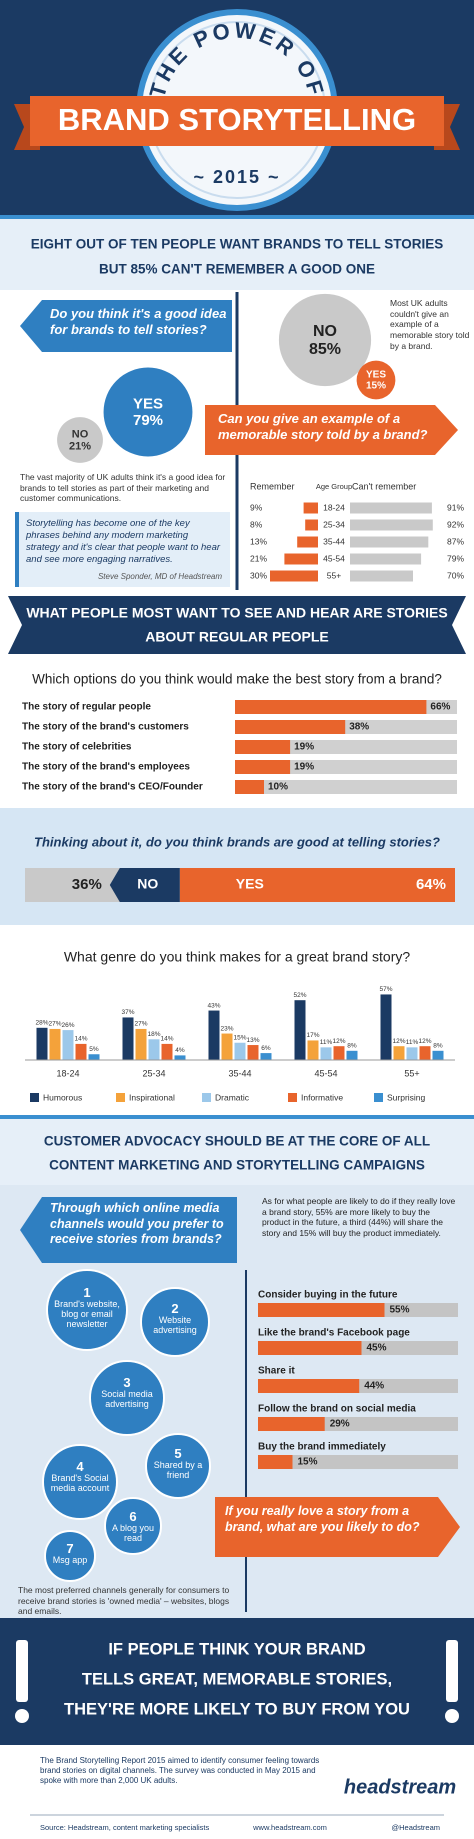  Describe the element at coordinates (359, 727) in the screenshot. I see `value-label: 38%` at that location.